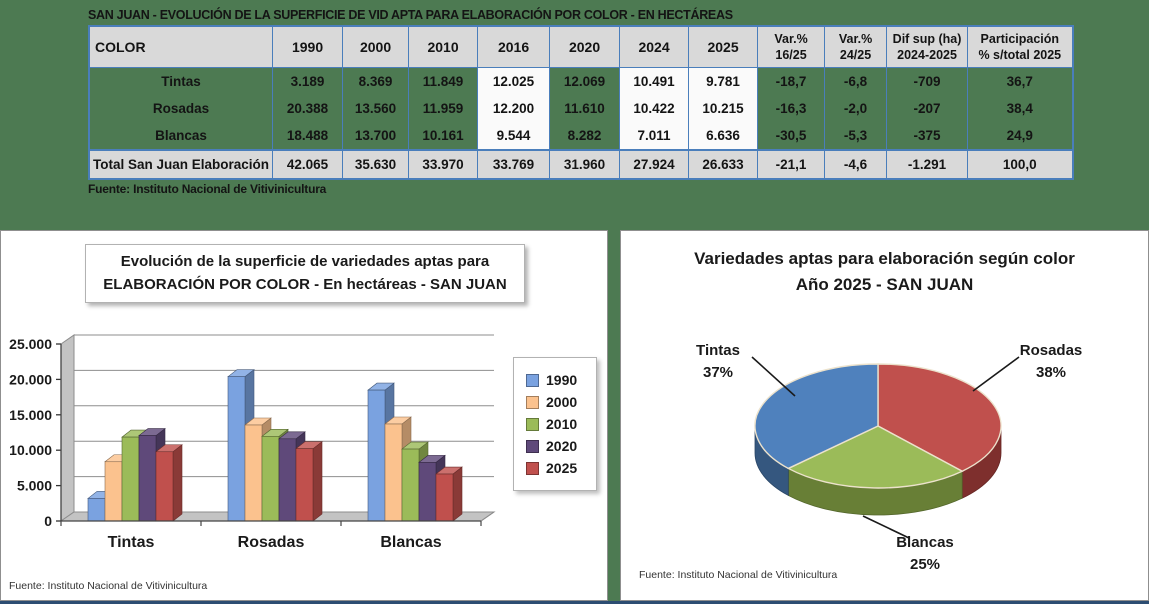 The height and width of the screenshot is (604, 1149). Describe the element at coordinates (236, 449) in the screenshot. I see `bar-1990-Rosadas` at that location.